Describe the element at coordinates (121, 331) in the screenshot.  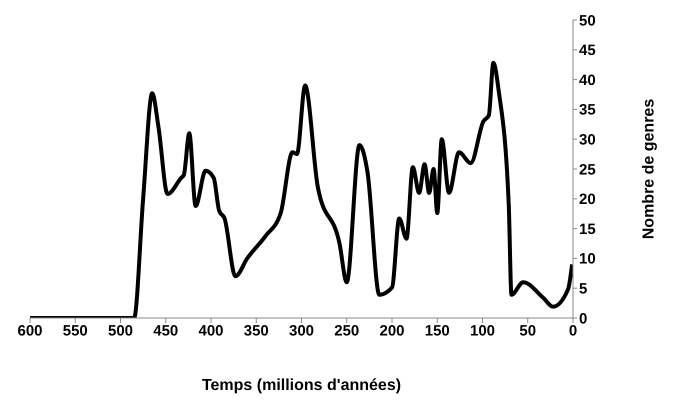
I see `x-tick-label: 500` at that location.